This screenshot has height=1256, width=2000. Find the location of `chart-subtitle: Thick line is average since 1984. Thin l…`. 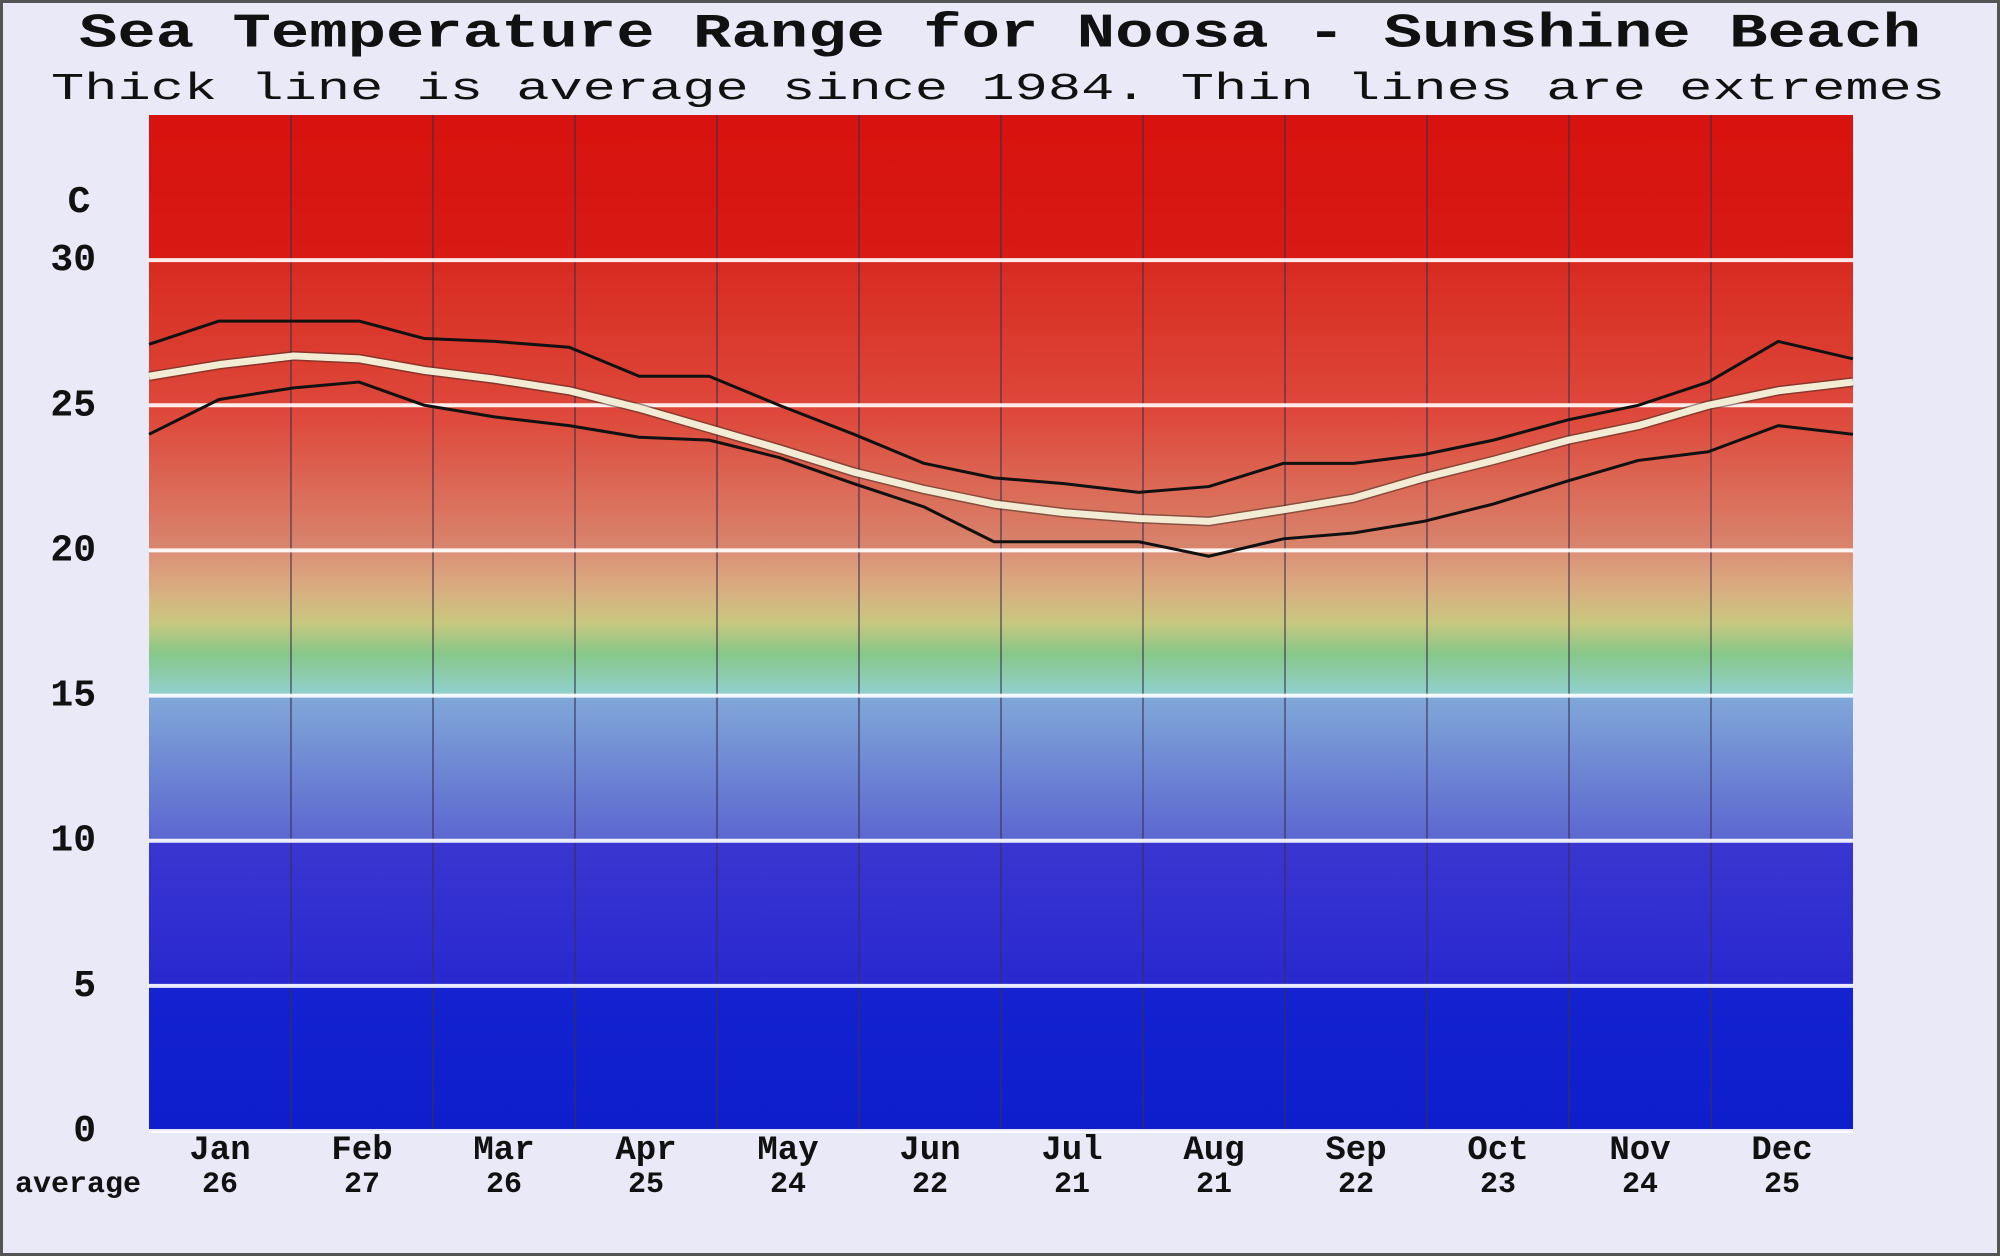

chart-subtitle: Thick line is average since 1984. Thin l… is located at coordinates (998, 89).